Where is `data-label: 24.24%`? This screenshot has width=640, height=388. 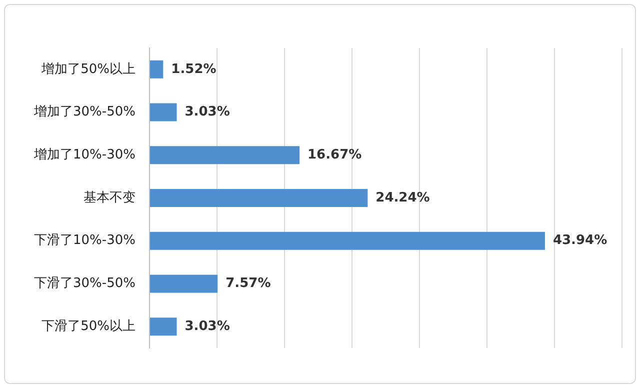
data-label: 24.24% is located at coordinates (403, 198).